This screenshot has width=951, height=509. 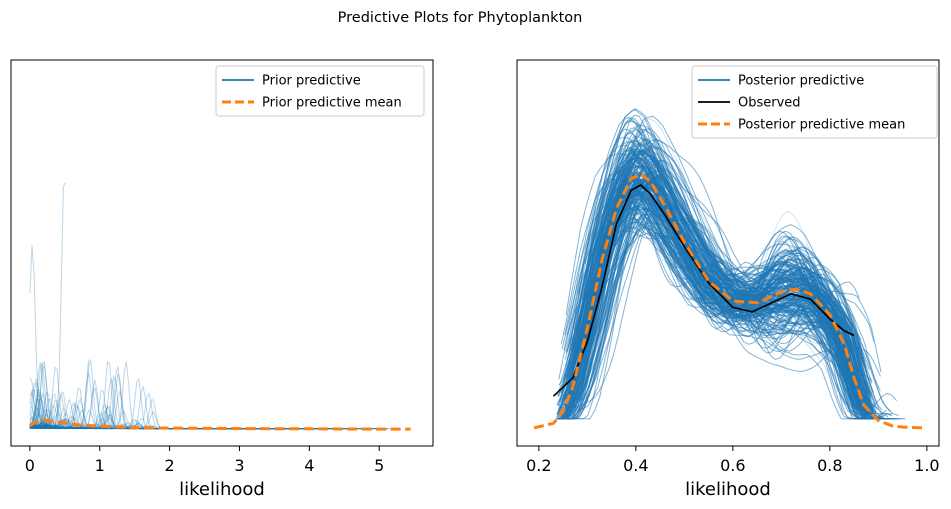 What do you see at coordinates (379, 465) in the screenshot?
I see `x-tick-label: 5` at bounding box center [379, 465].